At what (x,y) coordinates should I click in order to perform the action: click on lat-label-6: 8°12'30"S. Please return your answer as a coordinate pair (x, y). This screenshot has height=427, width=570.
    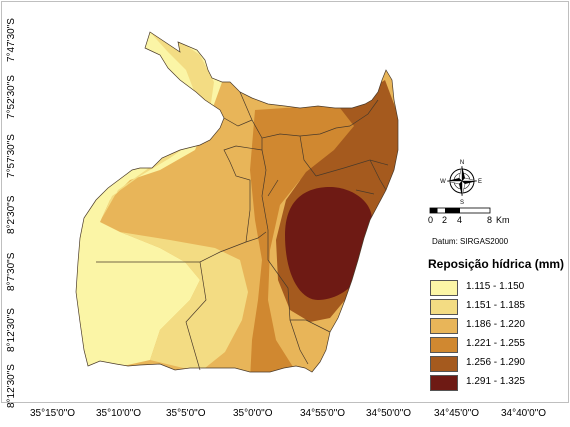
    Looking at the image, I should click on (11, 330).